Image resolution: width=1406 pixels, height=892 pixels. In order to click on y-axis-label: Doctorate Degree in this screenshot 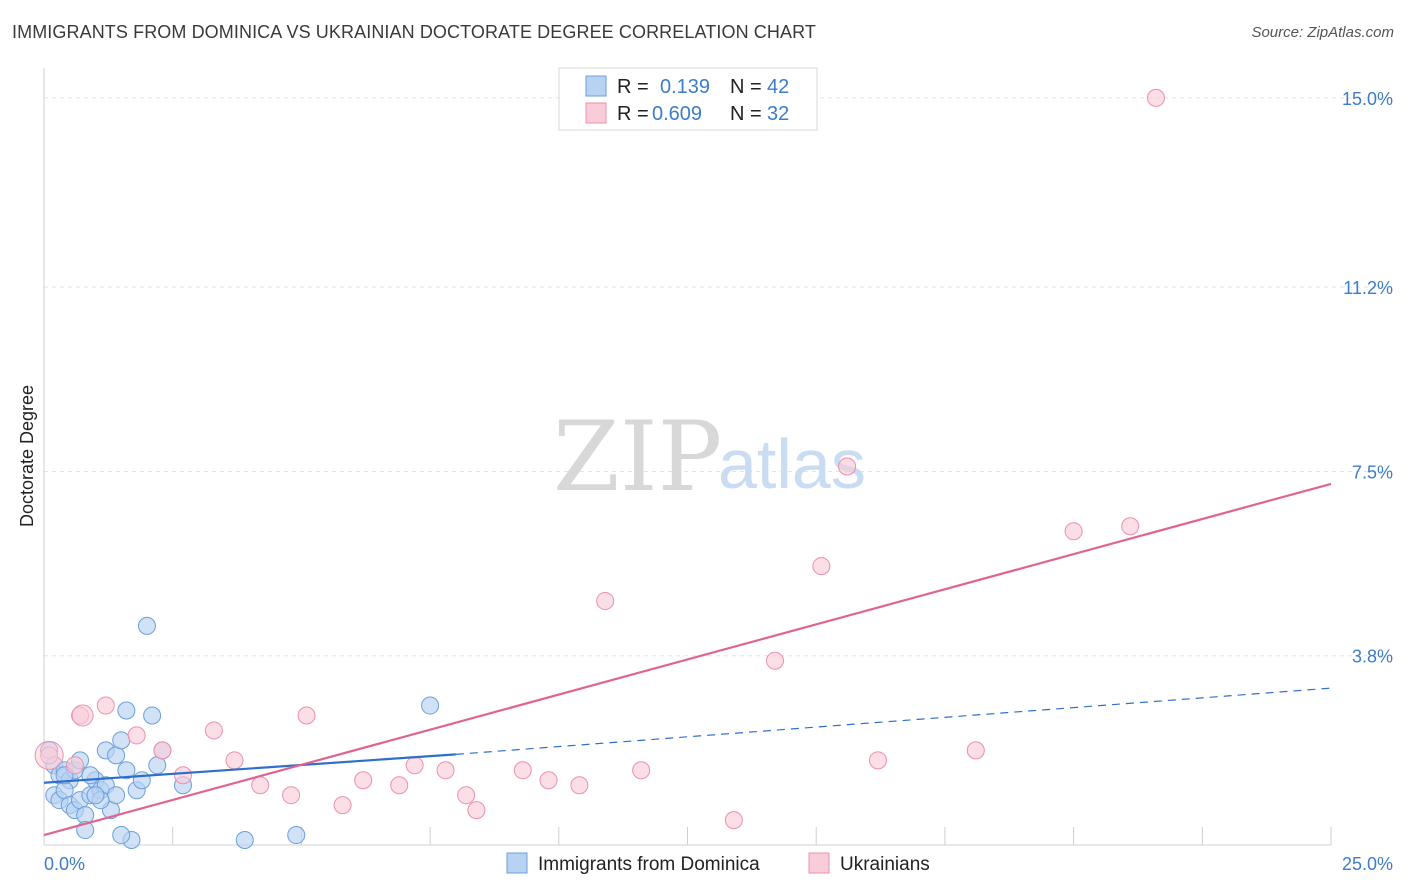, I will do `click(27, 456)`.